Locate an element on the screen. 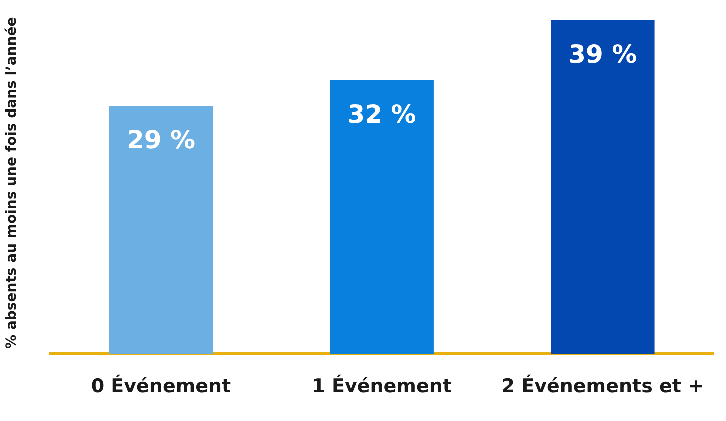 The height and width of the screenshot is (421, 726). y-axis-title: % absents au moins une fois dans l’année is located at coordinates (12, 183).